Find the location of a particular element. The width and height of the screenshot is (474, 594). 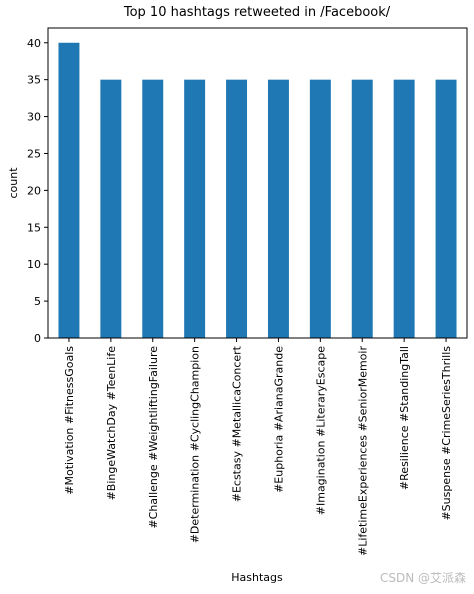

y-axis-label: count is located at coordinates (13, 183).